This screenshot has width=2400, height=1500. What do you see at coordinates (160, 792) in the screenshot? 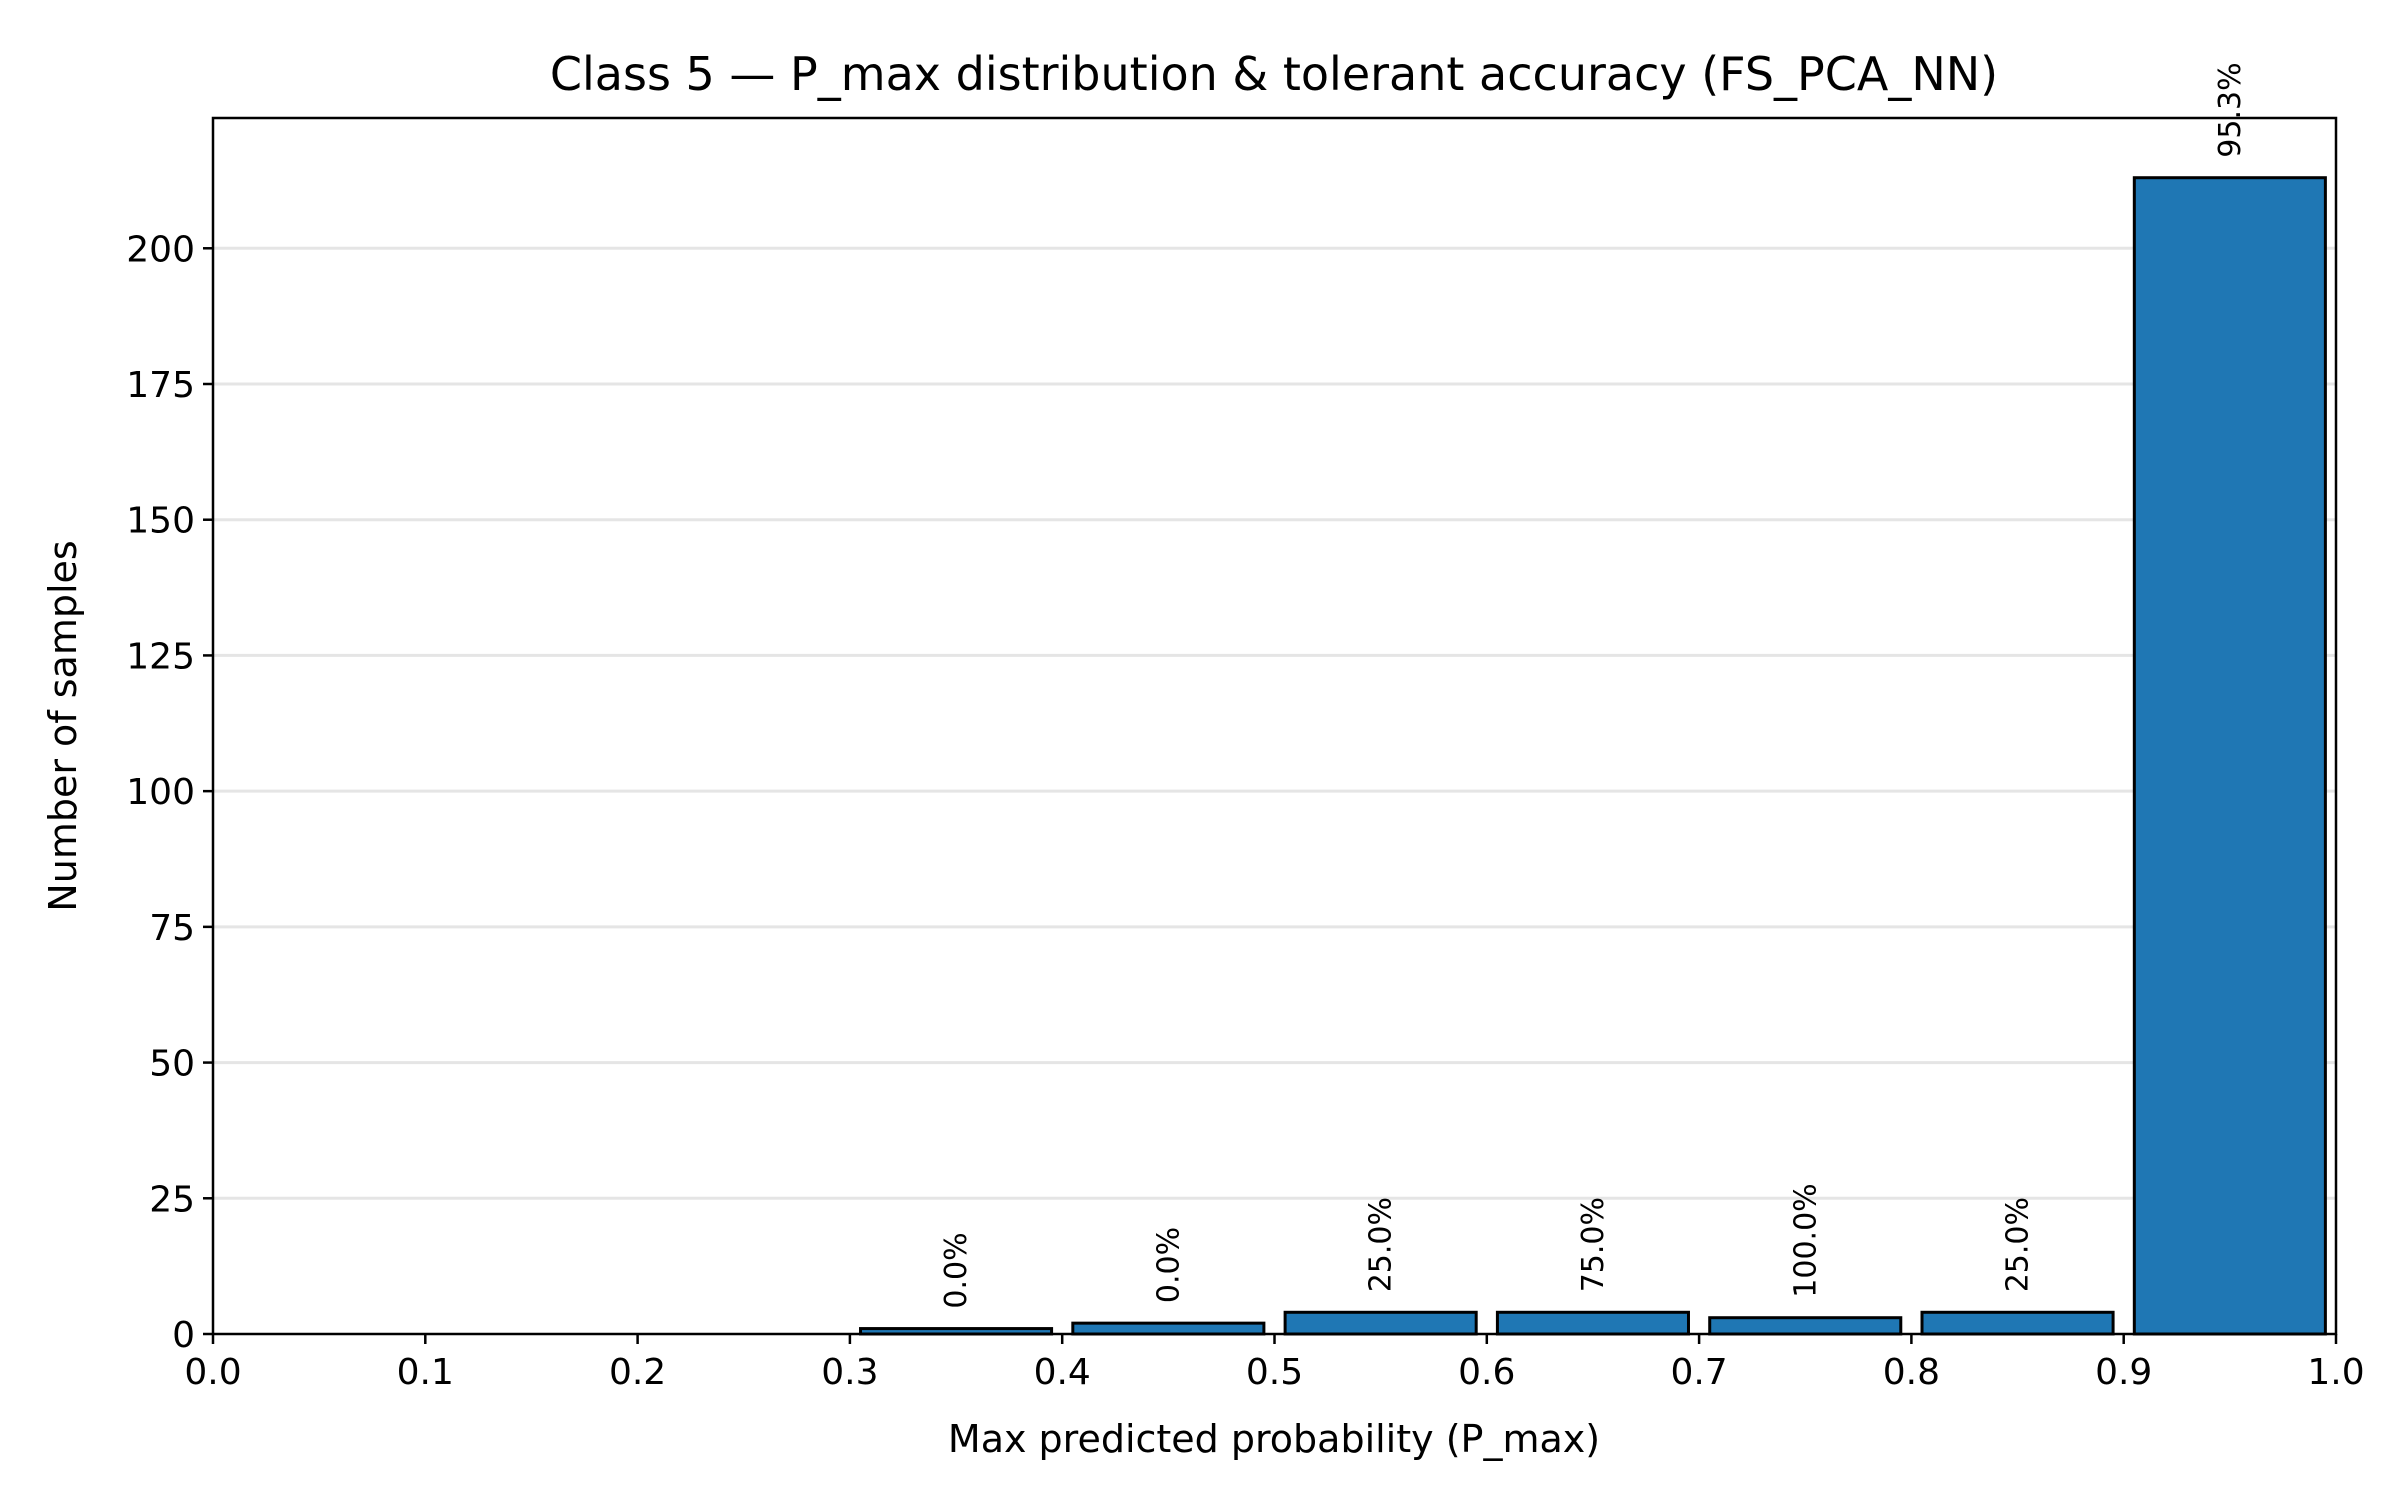
I see `y-tick-label: 100` at bounding box center [160, 792].